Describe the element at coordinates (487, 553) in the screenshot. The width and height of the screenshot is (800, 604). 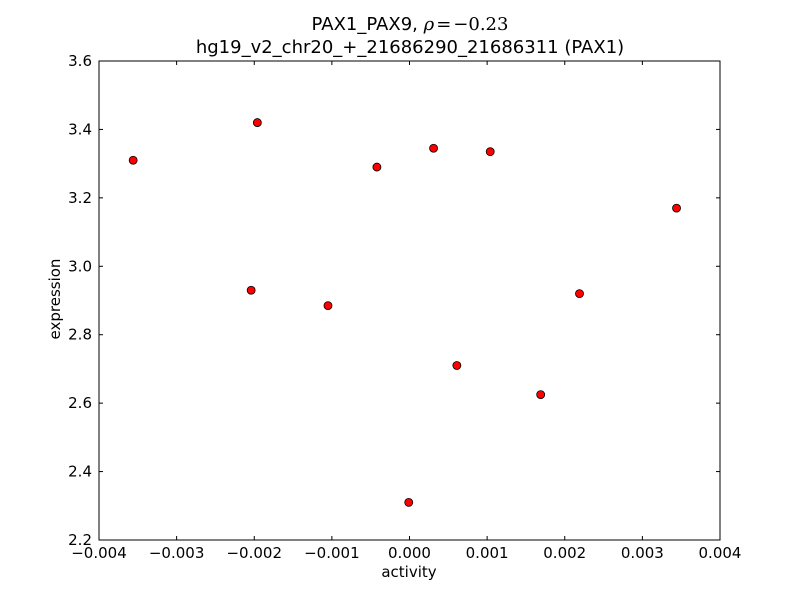
I see `x-tick-label: 0.001` at that location.